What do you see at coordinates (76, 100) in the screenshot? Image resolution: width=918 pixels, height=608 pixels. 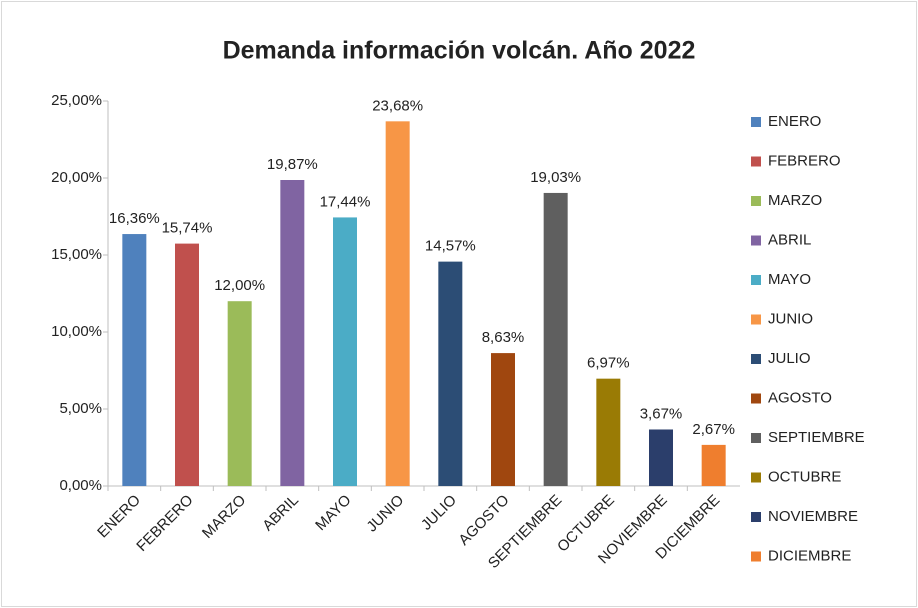 I see `y-tick-label: 25,00%` at bounding box center [76, 100].